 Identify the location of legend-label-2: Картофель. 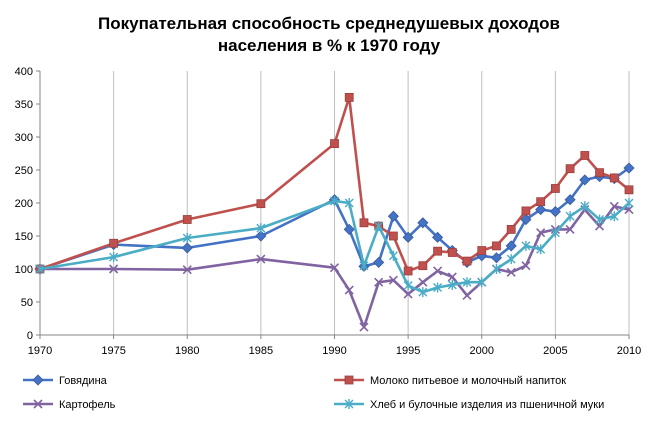
(87, 405).